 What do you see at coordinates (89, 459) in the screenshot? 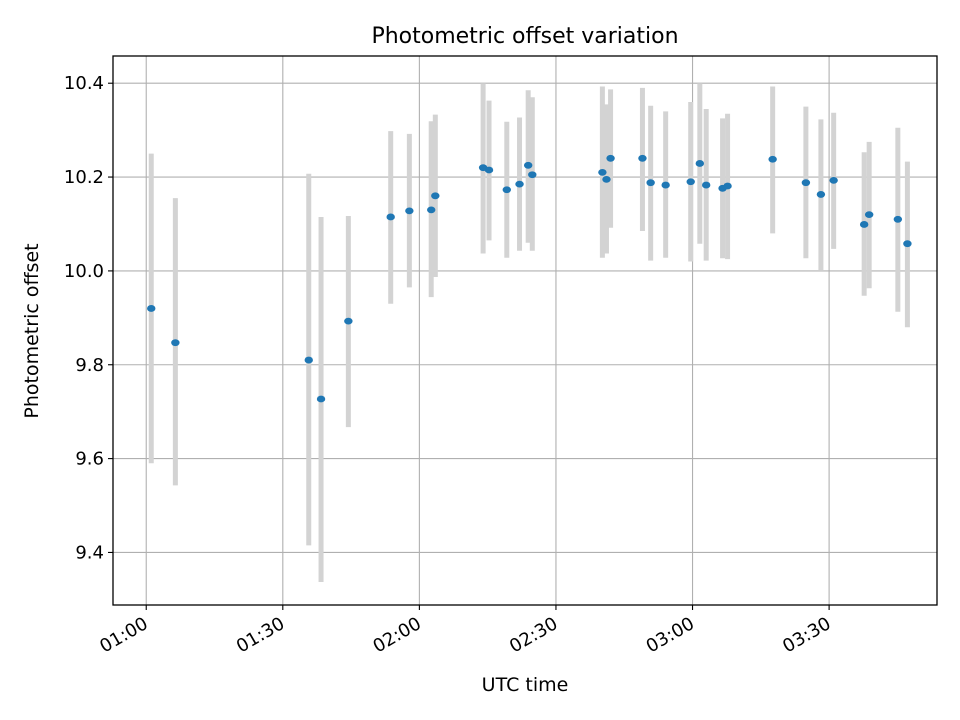
I see `y-tick-label: 9.6` at bounding box center [89, 459].